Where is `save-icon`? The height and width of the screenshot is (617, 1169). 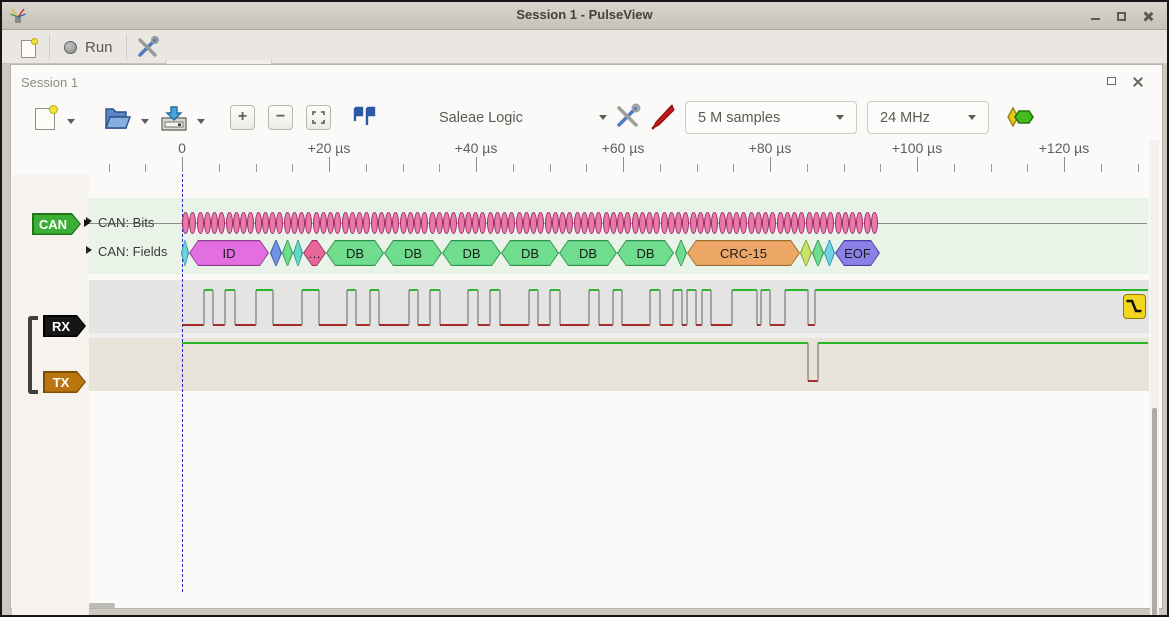
save-icon is located at coordinates (174, 118).